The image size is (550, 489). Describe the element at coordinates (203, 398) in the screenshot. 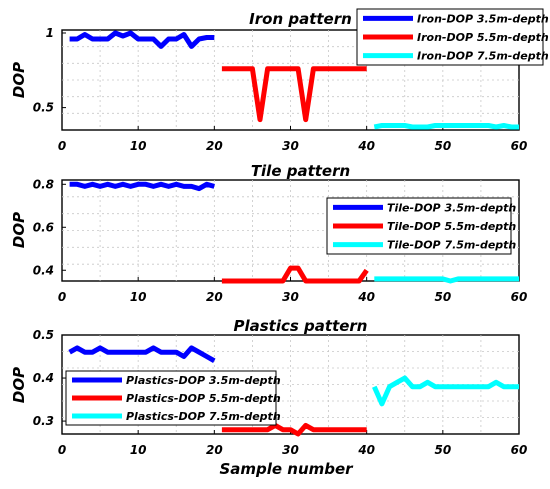

I see `legend-label: Plastics-DOP 5.5m-depth` at that location.